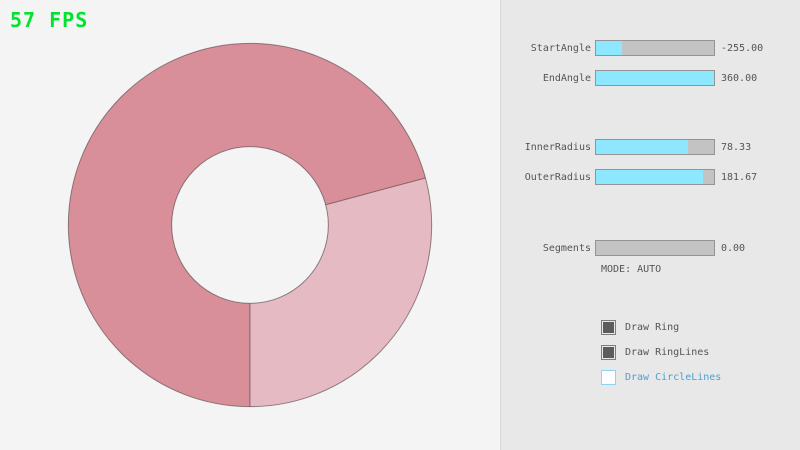  Describe the element at coordinates (655, 248) in the screenshot. I see `segments-slider` at that location.